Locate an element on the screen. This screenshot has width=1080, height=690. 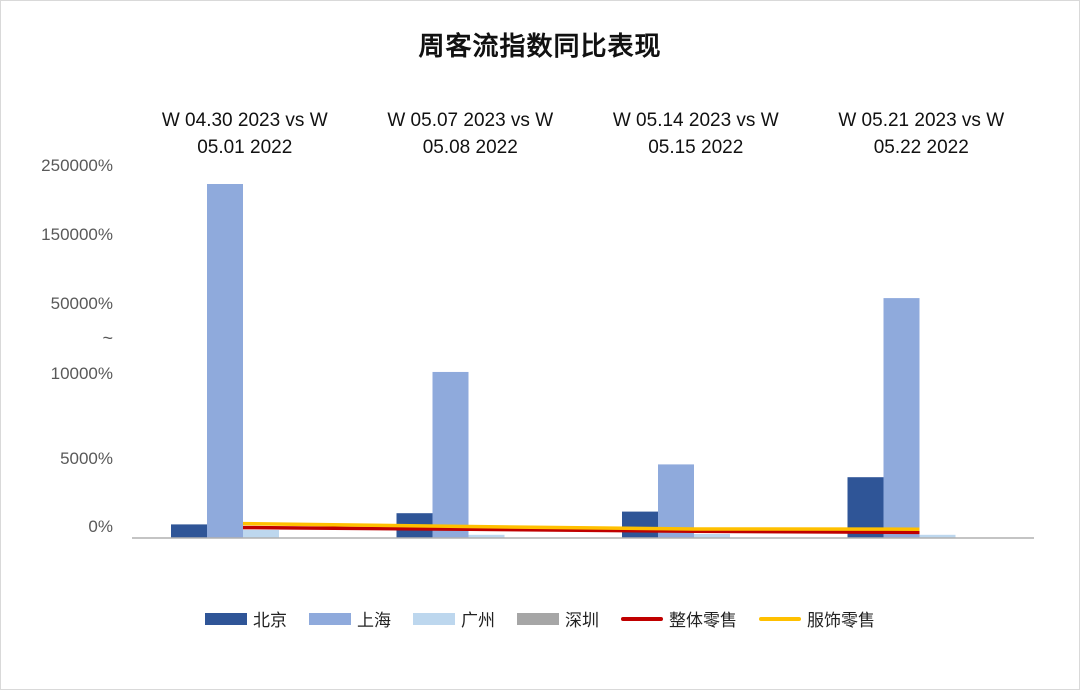
legend: 北京 上海 广州 深圳 整体零售 服饰零售 is located at coordinates (540, 618).